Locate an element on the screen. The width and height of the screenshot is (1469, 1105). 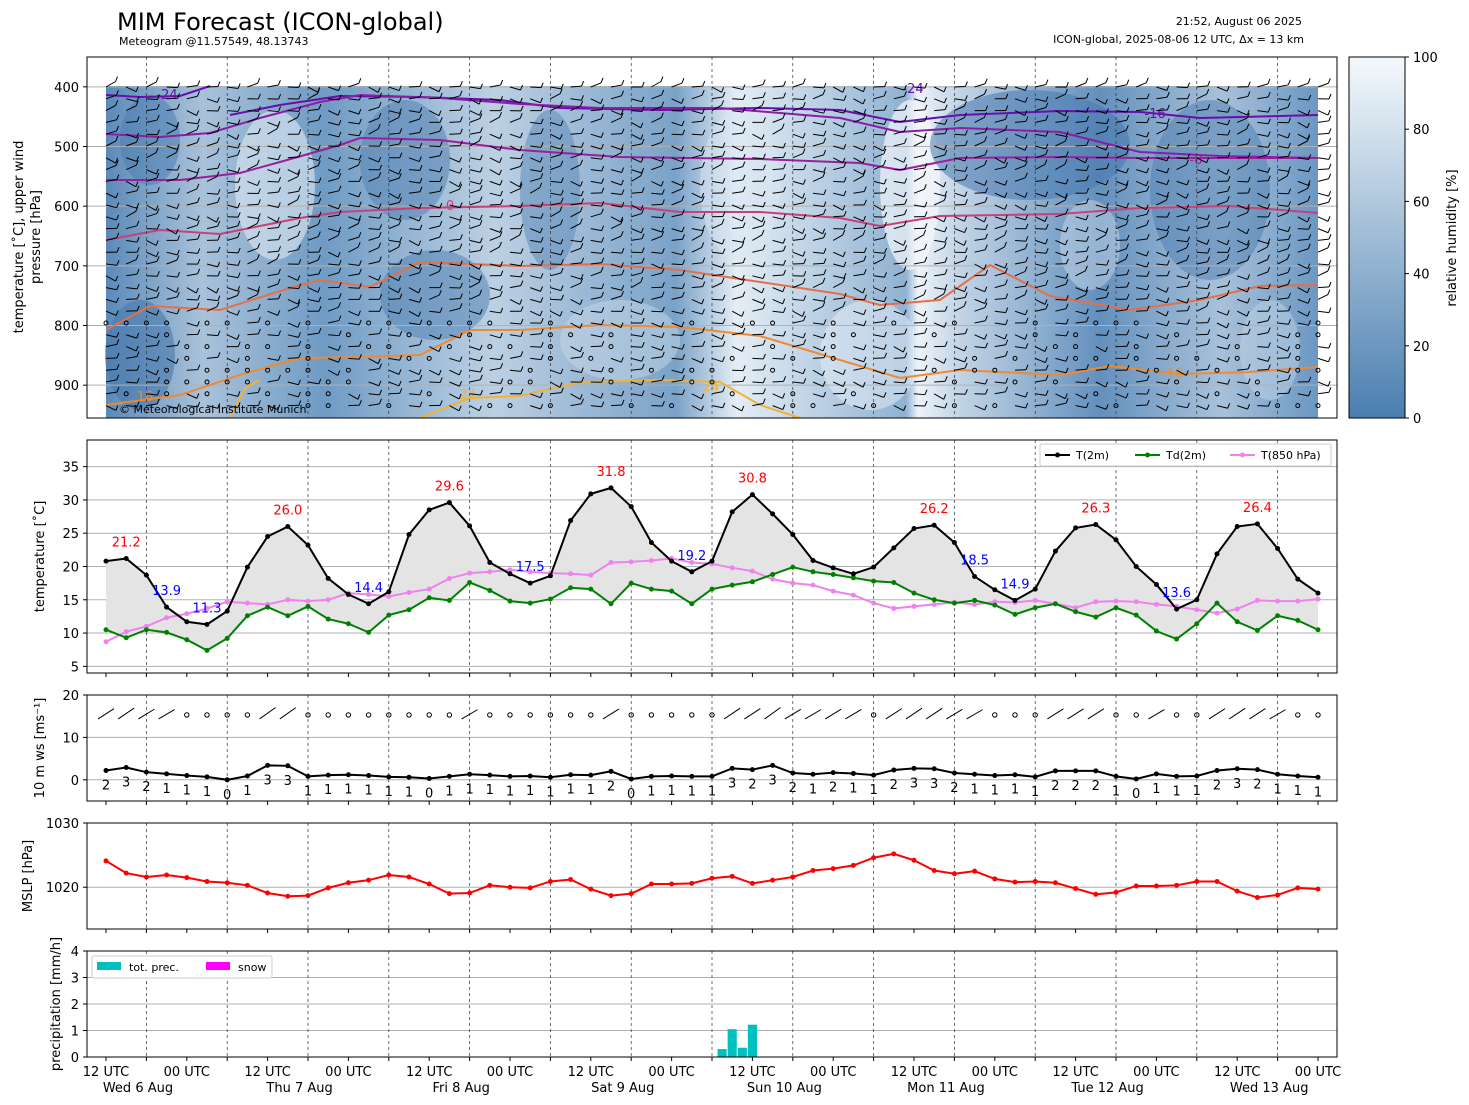
extreme-label: 30.8 is located at coordinates (752, 479).